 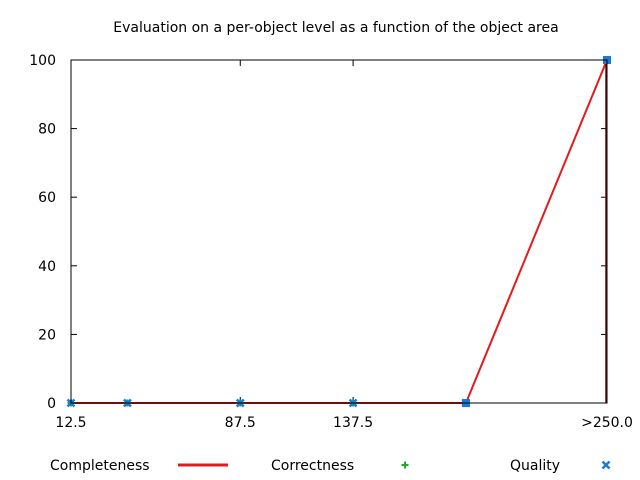 I want to click on marker-stroke, so click(x=606, y=465).